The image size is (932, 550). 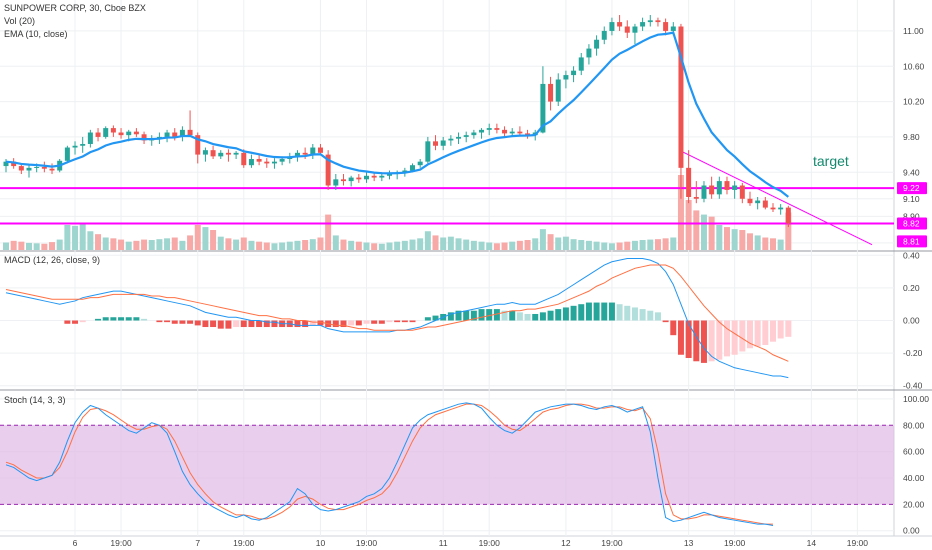 I want to click on time-tick-label: 10, so click(x=321, y=543).